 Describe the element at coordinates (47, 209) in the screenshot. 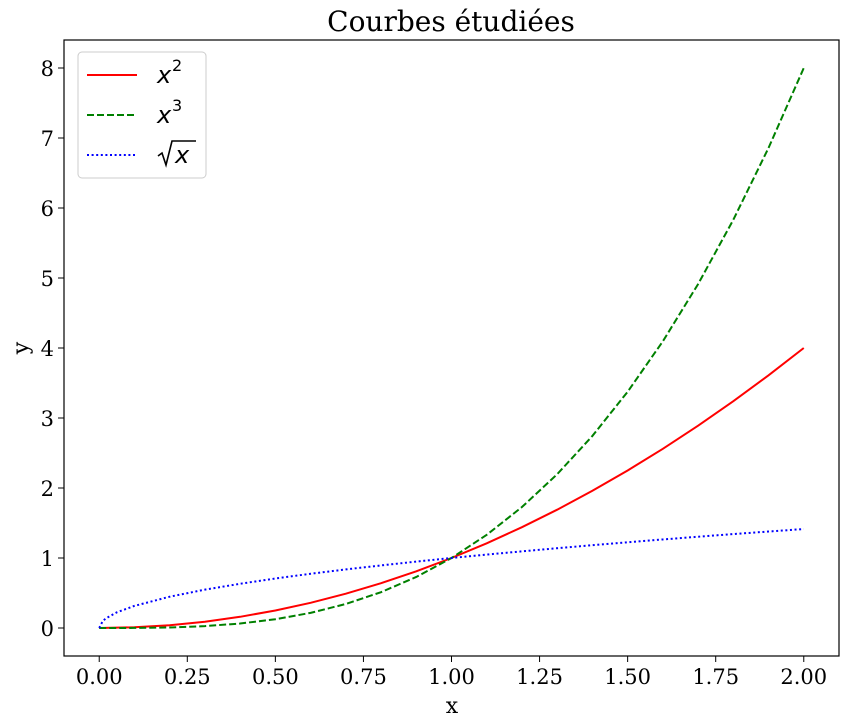

I see `y-tick-label: 6` at that location.